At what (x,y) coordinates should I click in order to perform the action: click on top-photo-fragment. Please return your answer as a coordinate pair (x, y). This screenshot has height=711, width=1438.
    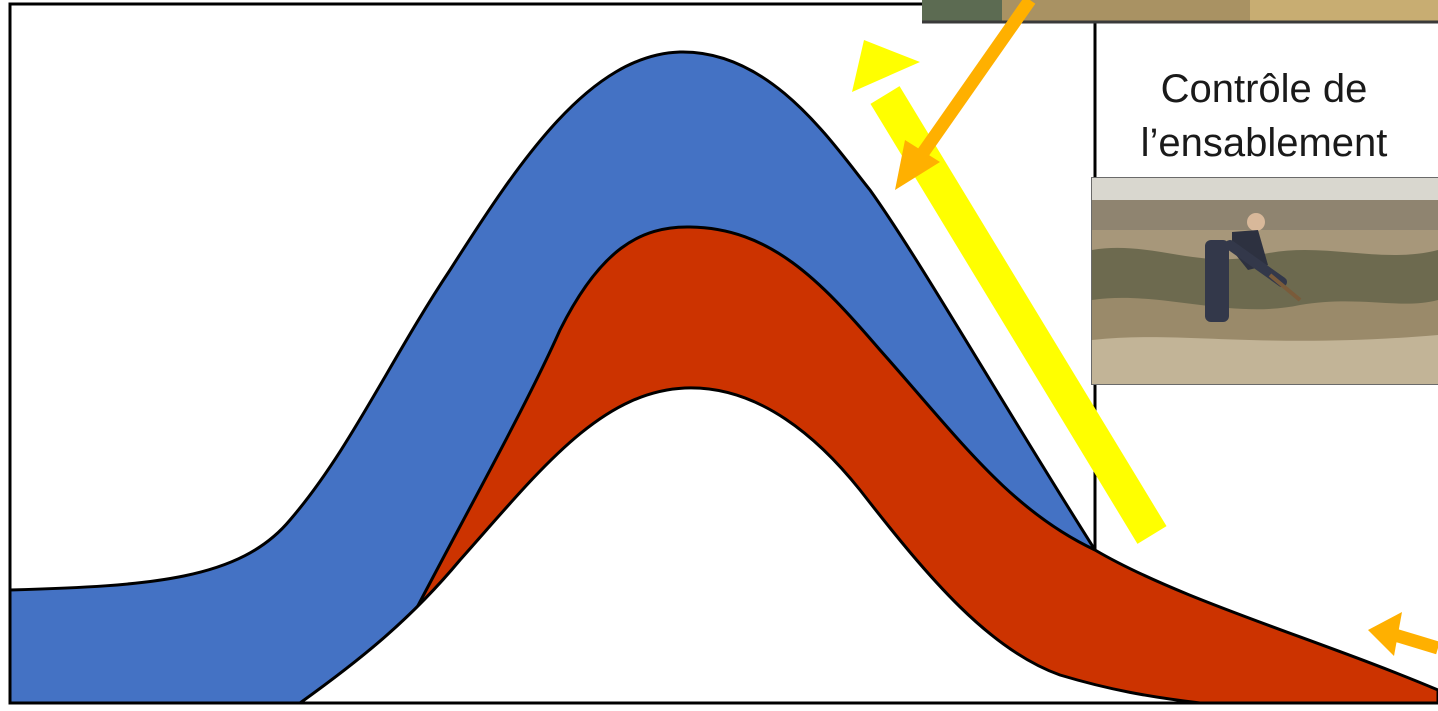
    Looking at the image, I should click on (1180, 12).